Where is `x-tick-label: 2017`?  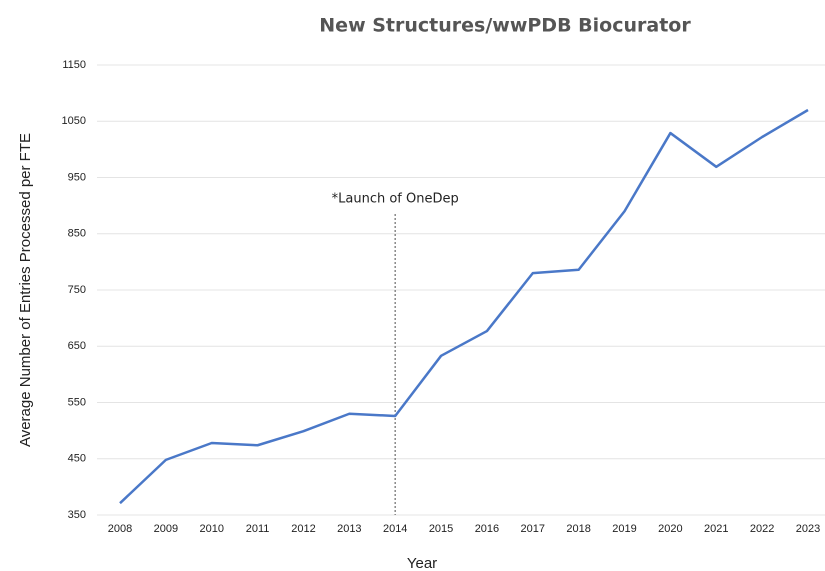 x-tick-label: 2017 is located at coordinates (533, 529).